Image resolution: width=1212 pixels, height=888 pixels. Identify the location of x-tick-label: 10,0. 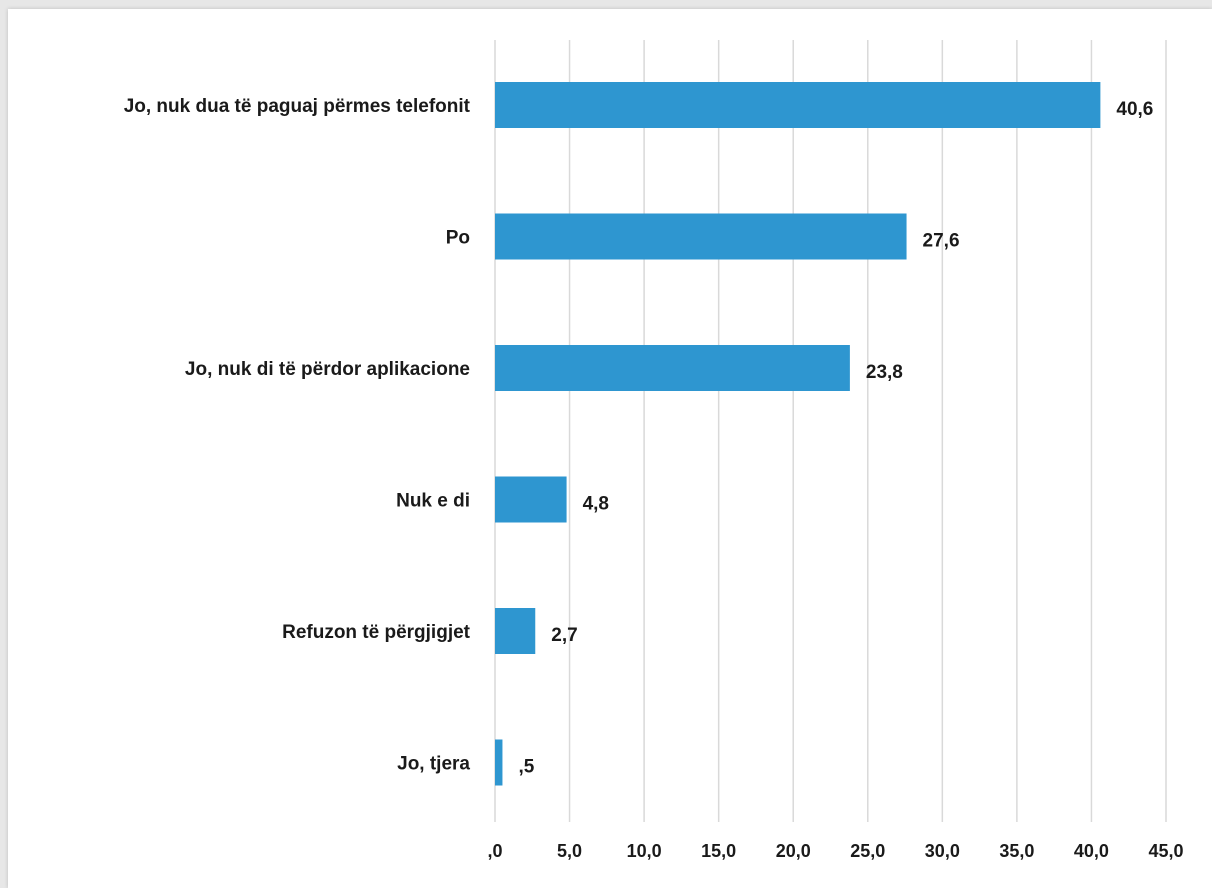
(644, 851).